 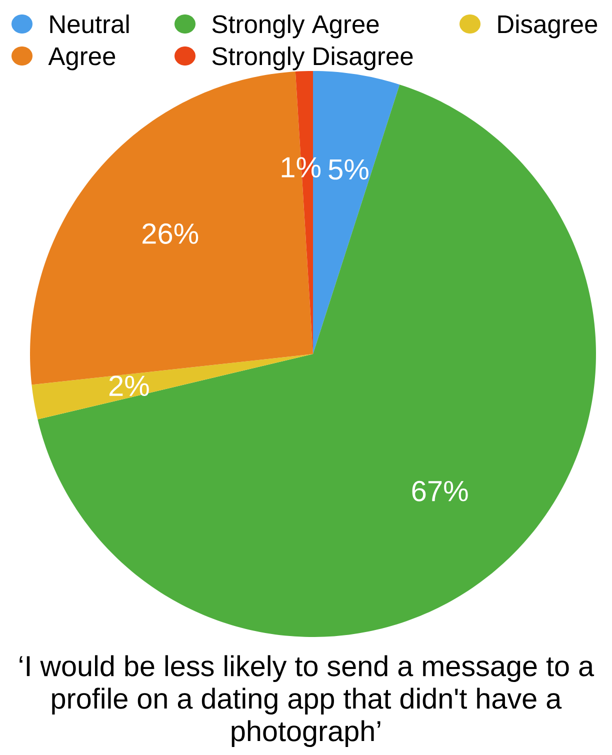 I want to click on legend-label: Agree, so click(x=82, y=58).